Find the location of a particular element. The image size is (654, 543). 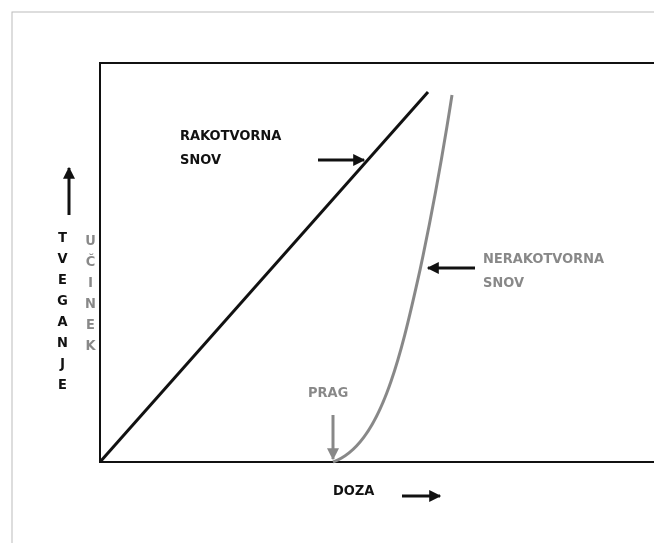

non-carcinogen-label: SNOV is located at coordinates (503, 283).